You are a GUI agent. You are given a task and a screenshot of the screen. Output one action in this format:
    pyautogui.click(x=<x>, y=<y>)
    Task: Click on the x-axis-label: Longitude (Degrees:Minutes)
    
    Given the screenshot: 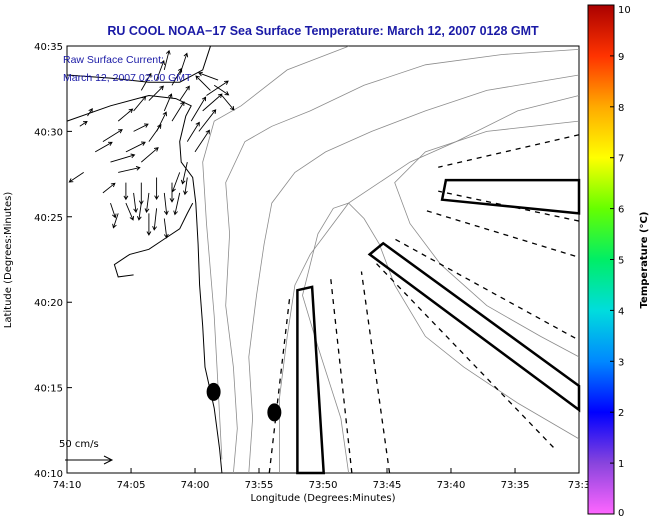 What is the action you would take?
    pyautogui.click(x=322, y=498)
    